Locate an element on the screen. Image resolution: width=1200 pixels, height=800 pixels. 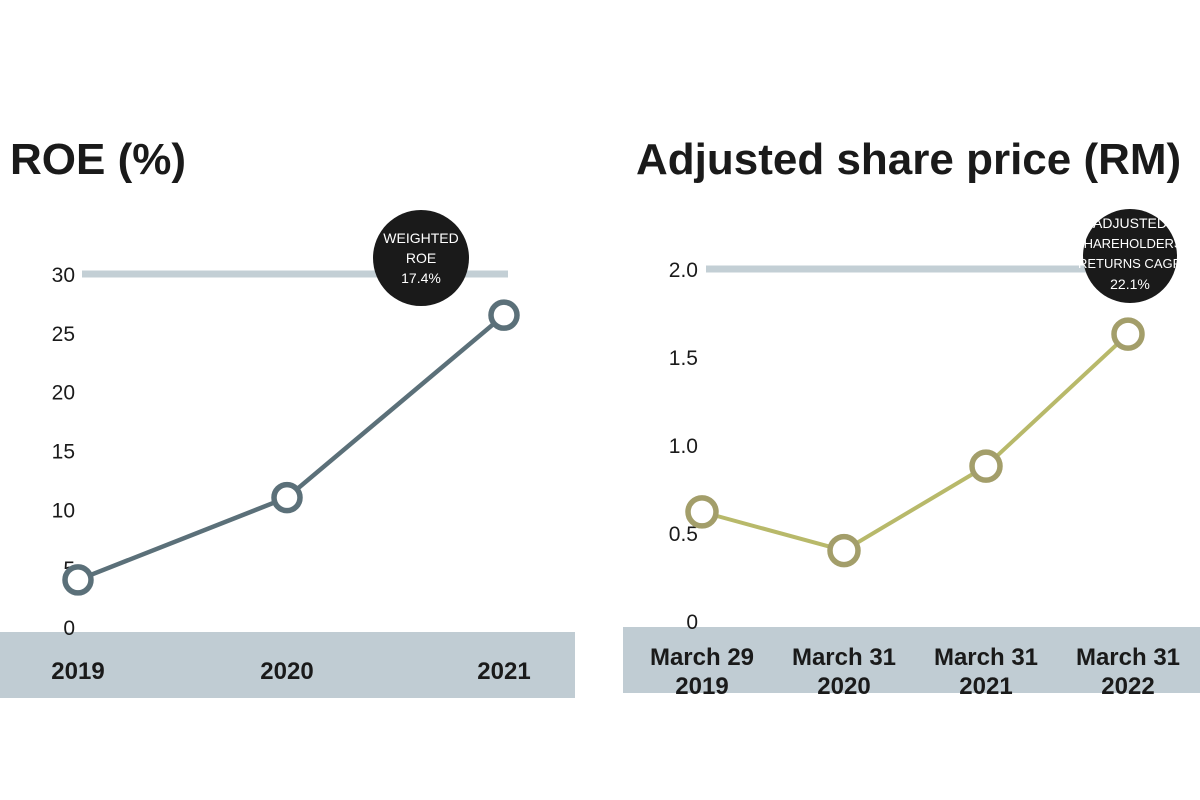
badge-value: 22.1% is located at coordinates (1130, 284).